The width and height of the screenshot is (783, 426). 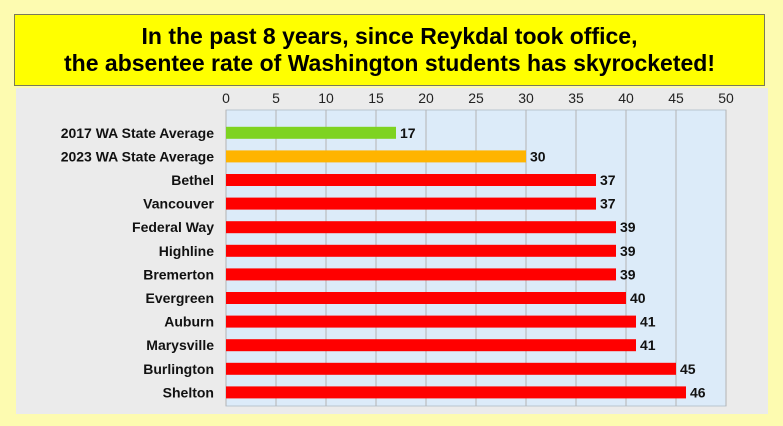 I want to click on category-label: 2017 WA State Average, so click(x=138, y=133).